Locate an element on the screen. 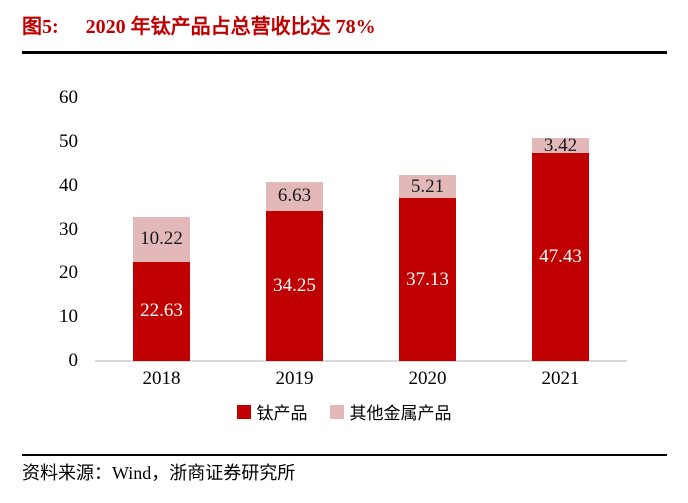 Image resolution: width=688 pixels, height=503 pixels. figure-title-row: 图5: 2020 年钛产品占总营收比达 78% is located at coordinates (344, 27).